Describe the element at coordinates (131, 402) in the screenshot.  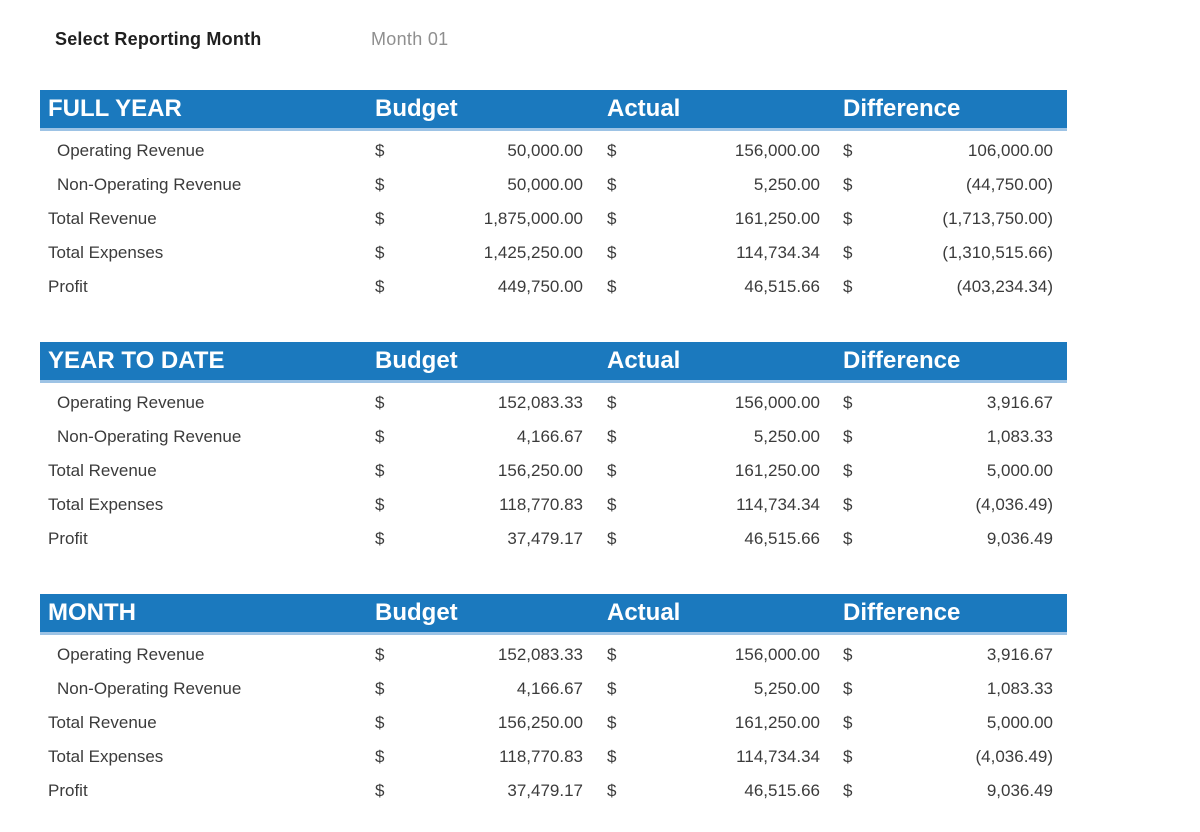
I see `row-label: Operating Revenue` at that location.